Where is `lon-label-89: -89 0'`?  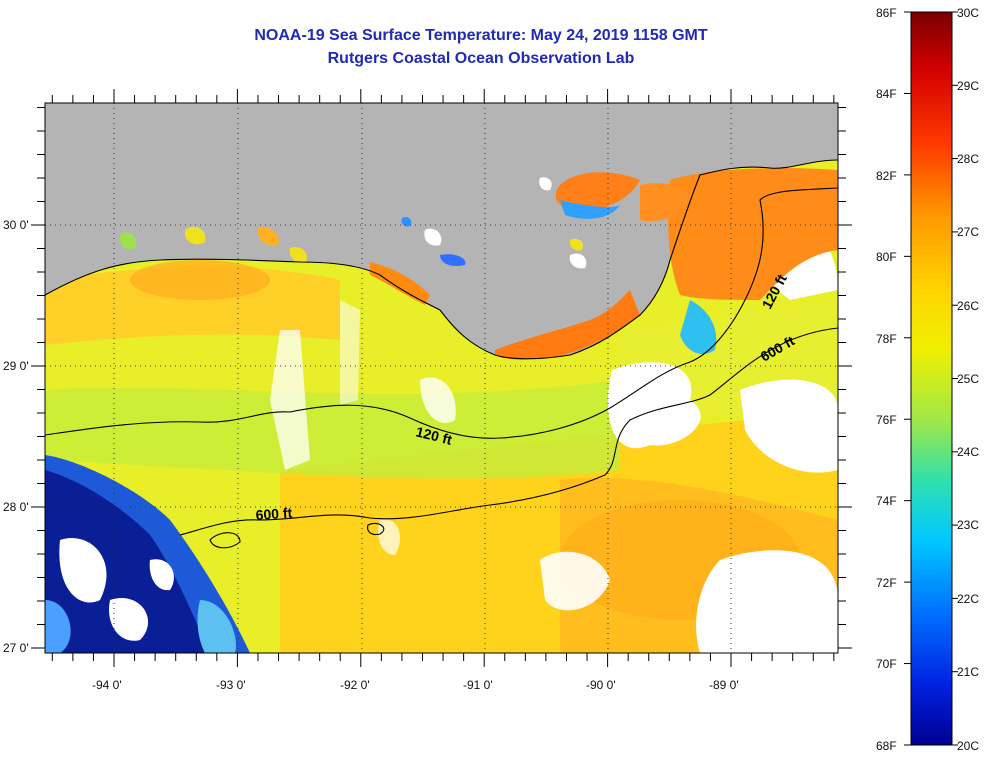
lon-label-89: -89 0' is located at coordinates (724, 685).